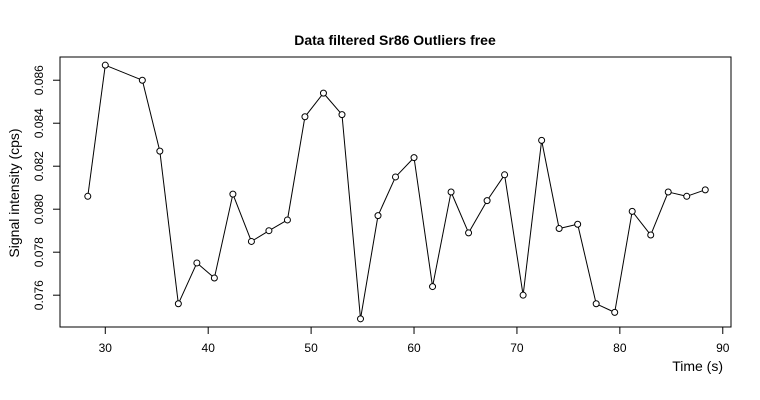 The height and width of the screenshot is (400, 760). Describe the element at coordinates (14, 192) in the screenshot. I see `y-axis-label: Signal intensity (cps)` at that location.